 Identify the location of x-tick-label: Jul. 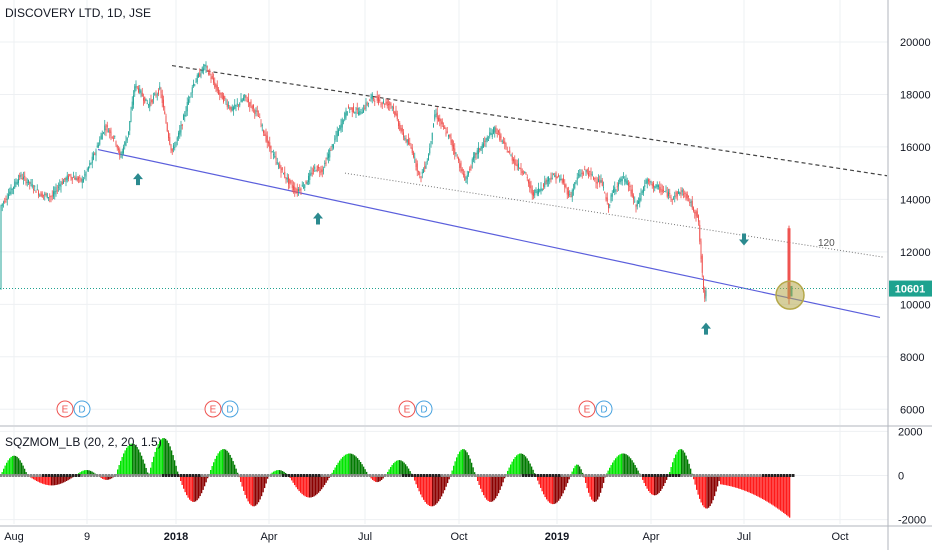
(744, 537).